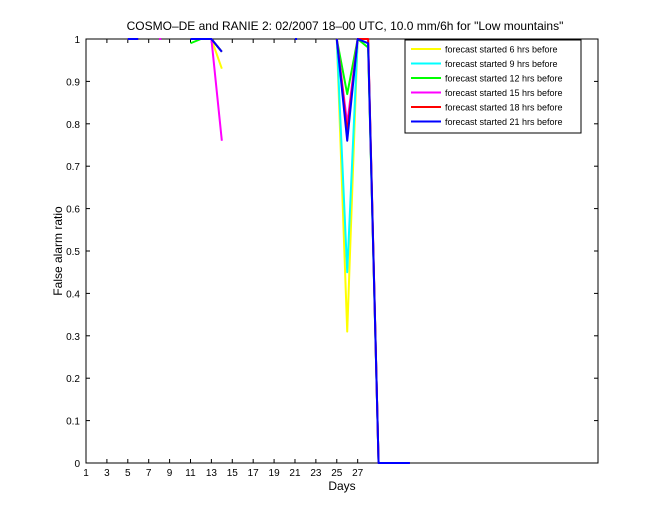  What do you see at coordinates (86, 473) in the screenshot?
I see `x-tick-label: 1` at bounding box center [86, 473].